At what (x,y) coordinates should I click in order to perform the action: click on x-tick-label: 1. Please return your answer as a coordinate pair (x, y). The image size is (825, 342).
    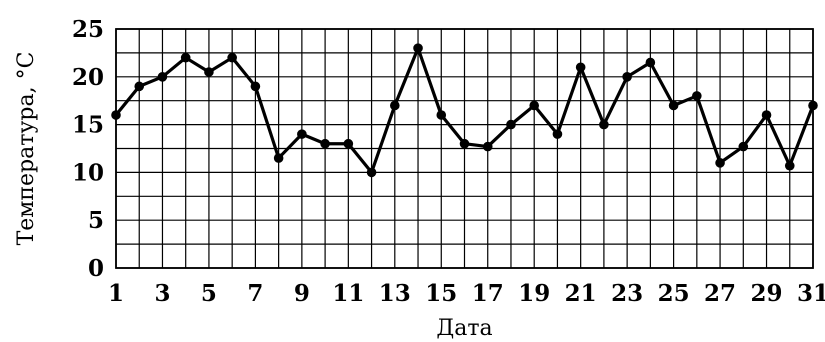
    Looking at the image, I should click on (116, 293).